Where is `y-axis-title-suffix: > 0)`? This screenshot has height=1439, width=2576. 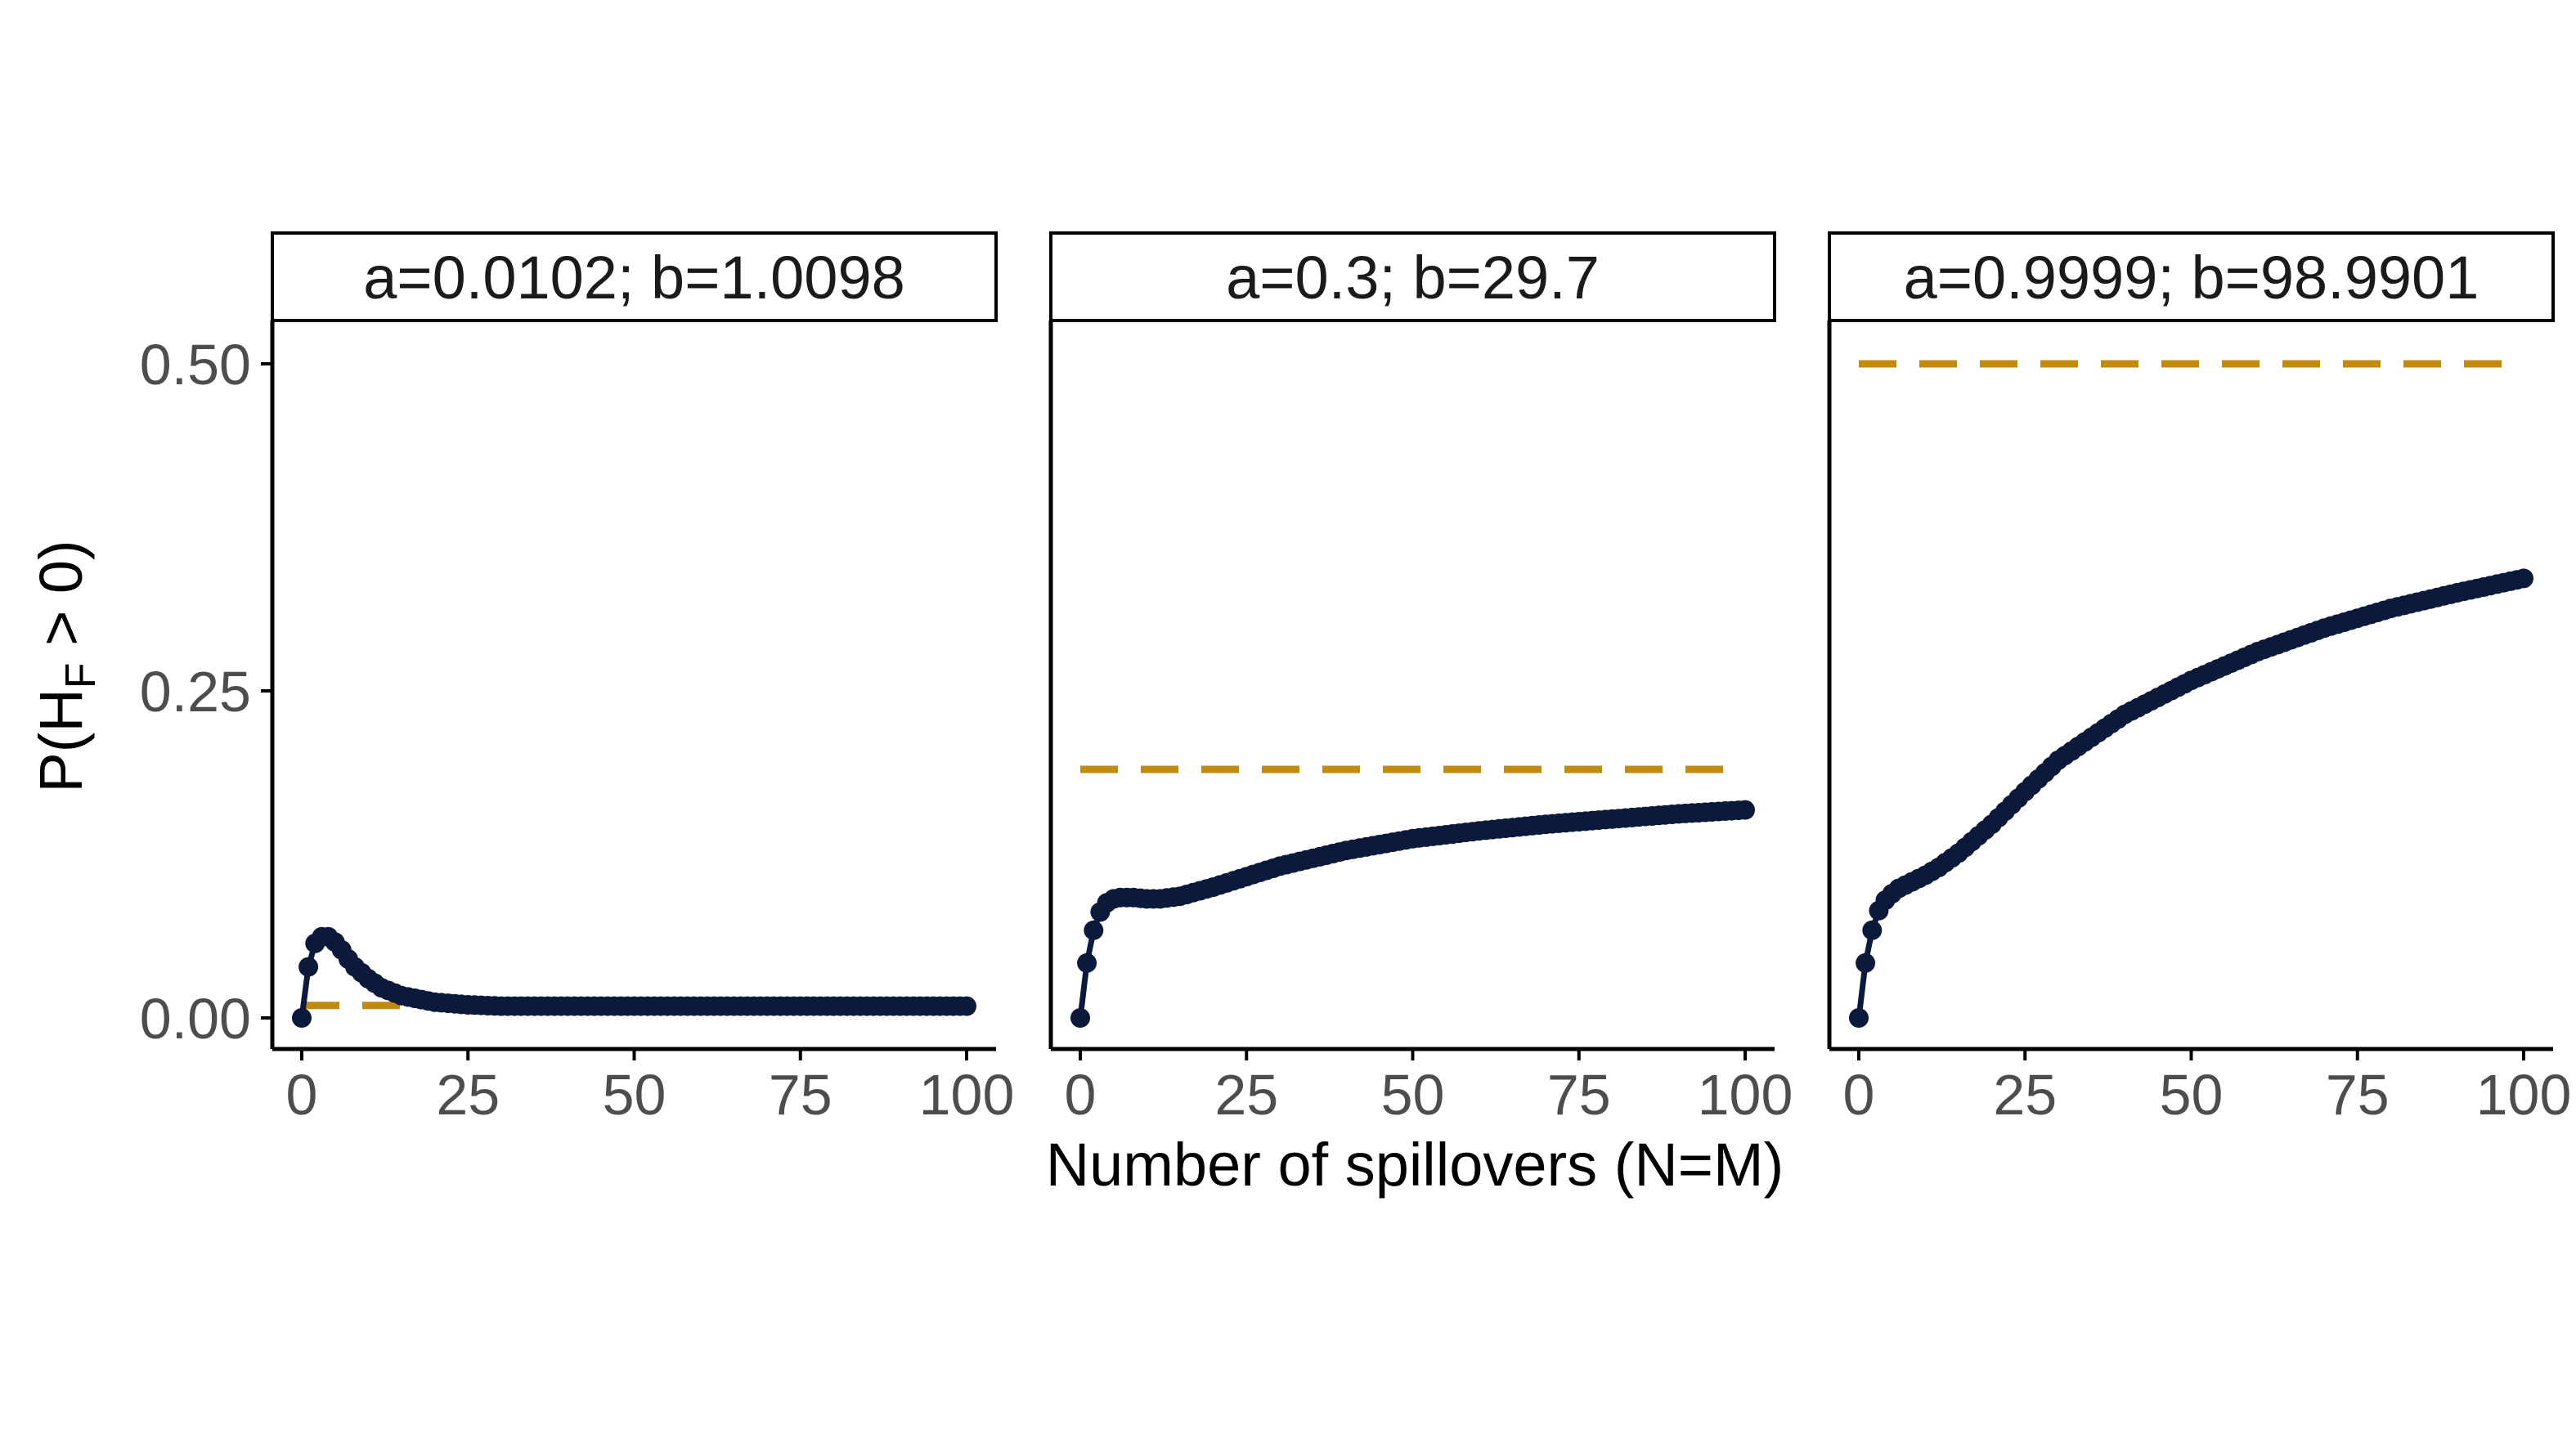
y-axis-title-suffix: > 0) is located at coordinates (61, 601).